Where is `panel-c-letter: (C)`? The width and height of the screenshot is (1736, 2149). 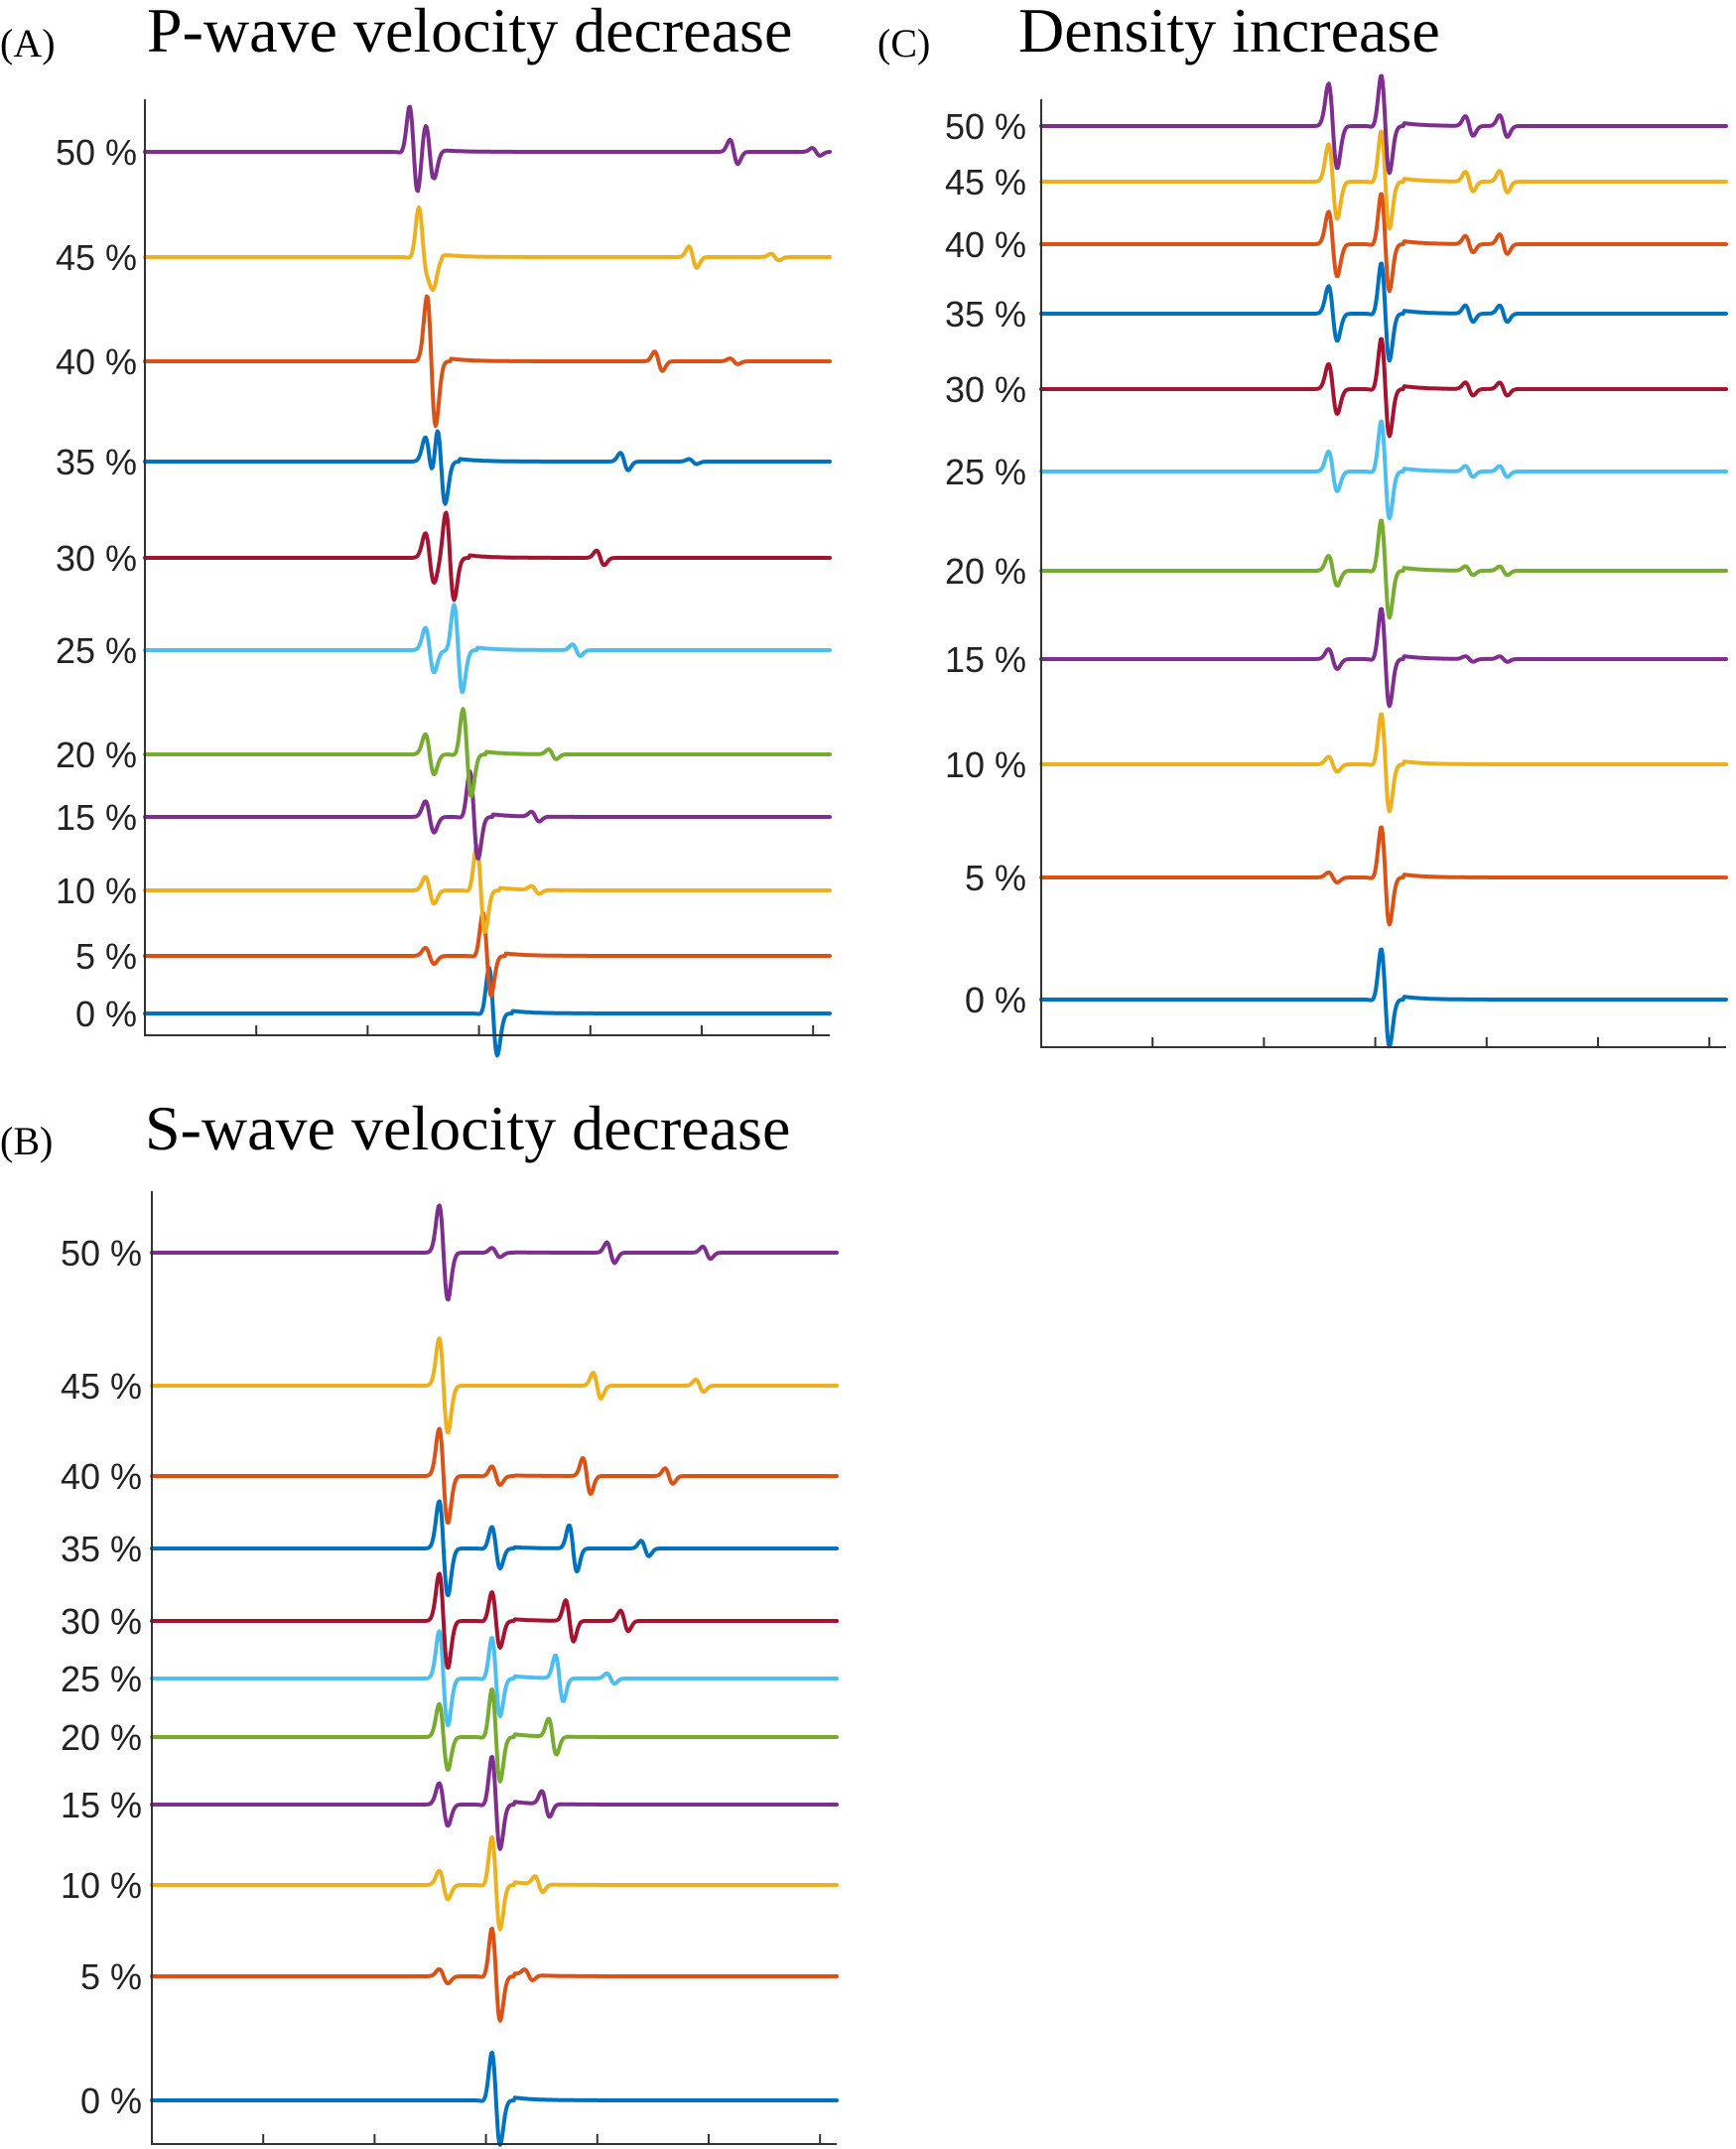
panel-c-letter: (C) is located at coordinates (903, 43).